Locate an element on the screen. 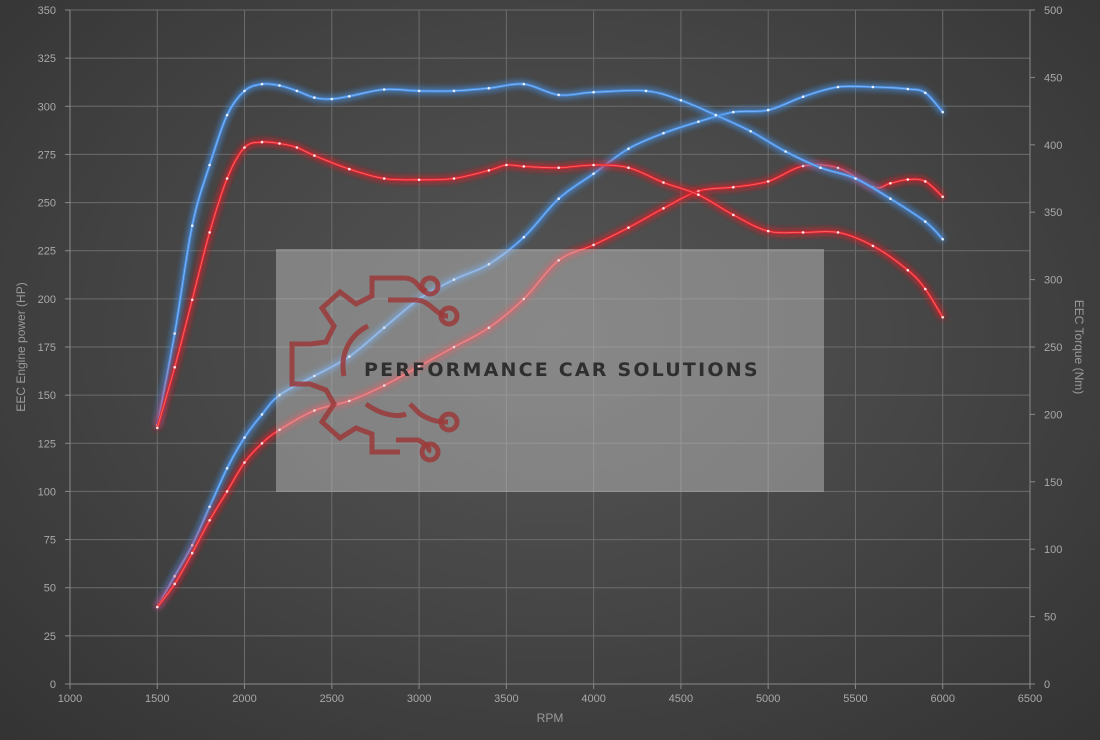  y-tick-label-left: 350 is located at coordinates (47, 11).